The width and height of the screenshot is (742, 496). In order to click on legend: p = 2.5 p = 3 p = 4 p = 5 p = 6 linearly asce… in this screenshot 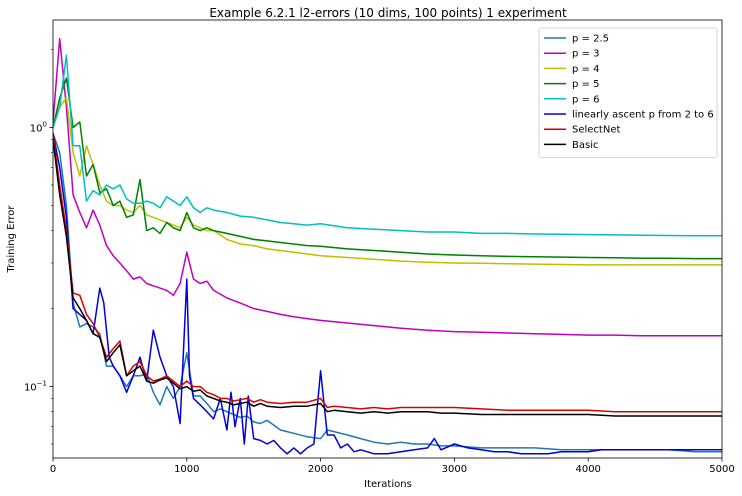, I will do `click(628, 93)`.